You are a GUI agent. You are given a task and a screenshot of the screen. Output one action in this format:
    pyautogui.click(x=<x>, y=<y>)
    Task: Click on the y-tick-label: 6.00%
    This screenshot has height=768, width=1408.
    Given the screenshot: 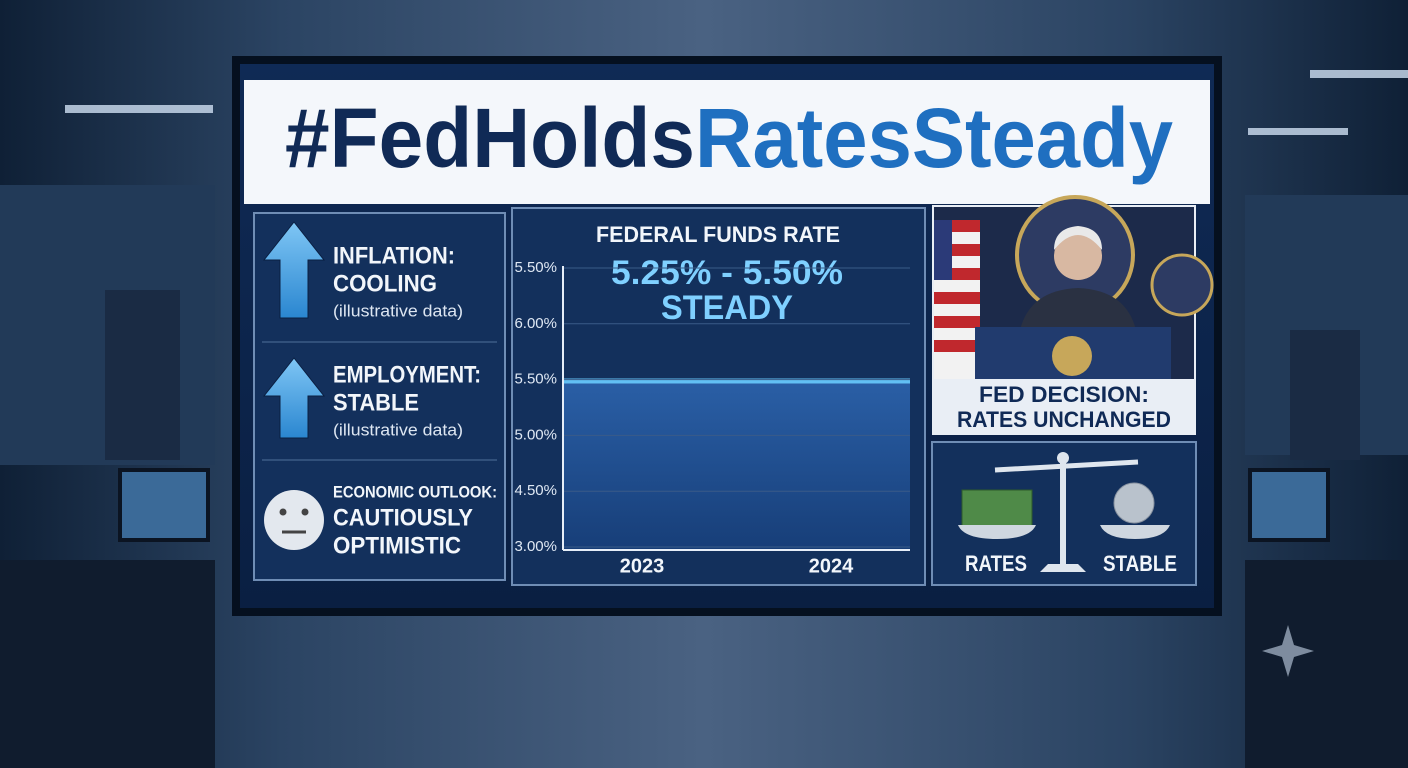 What is the action you would take?
    pyautogui.click(x=535, y=323)
    